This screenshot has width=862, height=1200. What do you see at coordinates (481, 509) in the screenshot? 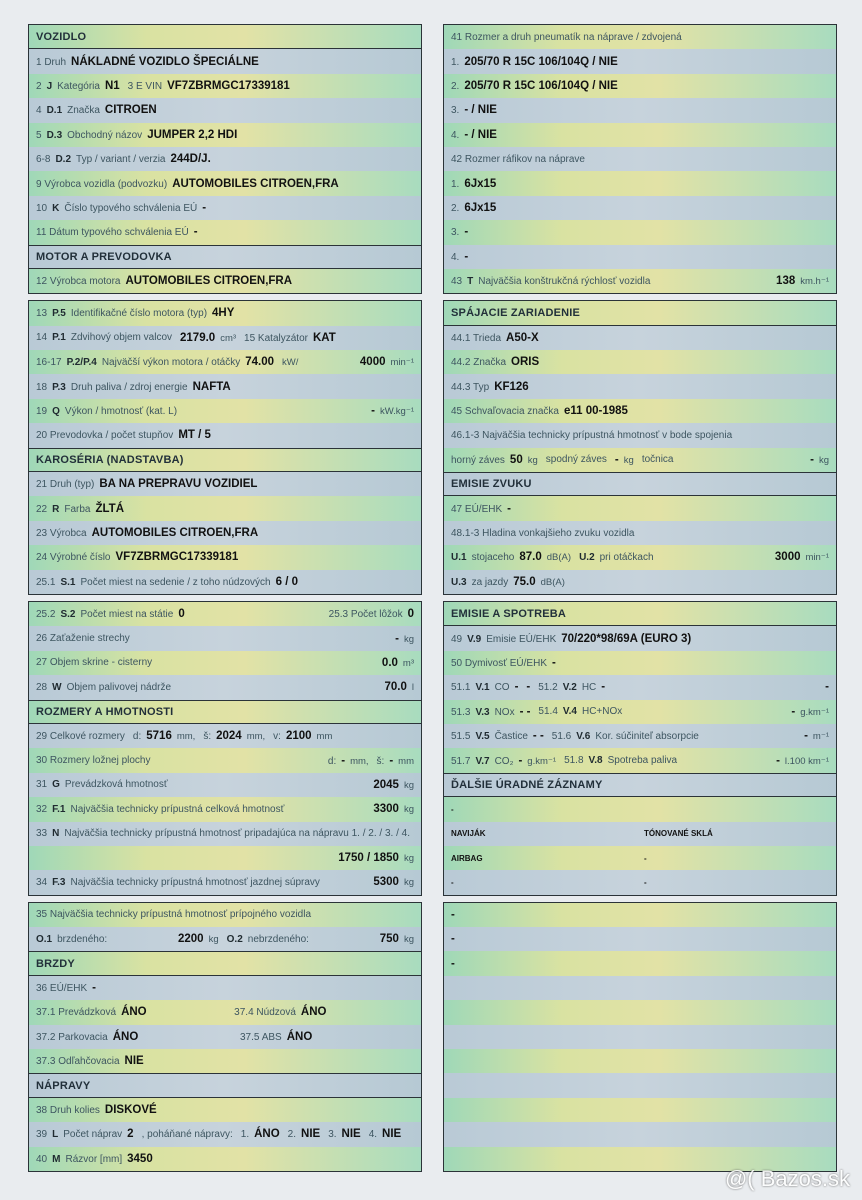
I see `field: 47 EÚ/EHK -` at bounding box center [481, 509].